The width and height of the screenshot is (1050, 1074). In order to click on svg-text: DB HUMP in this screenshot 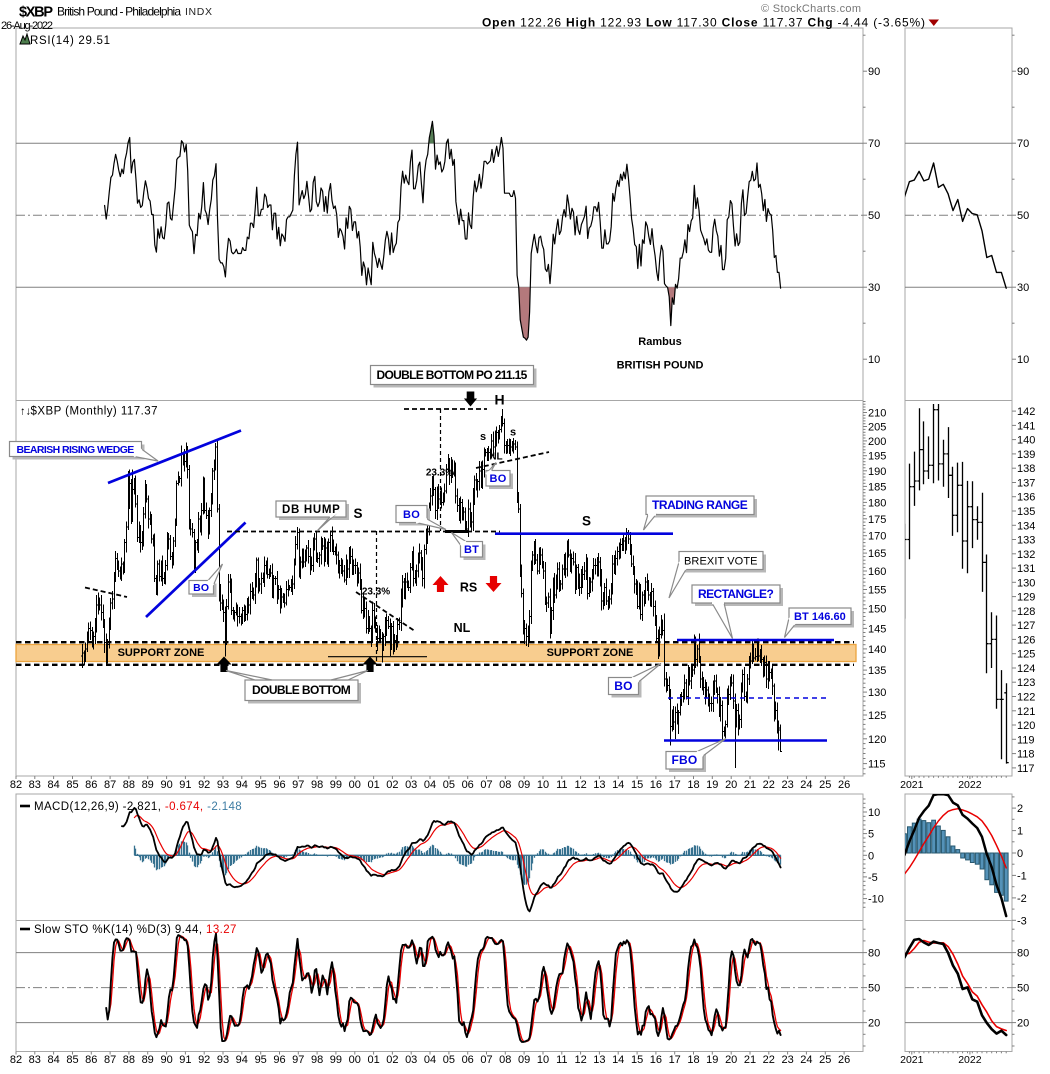, I will do `click(311, 510)`.